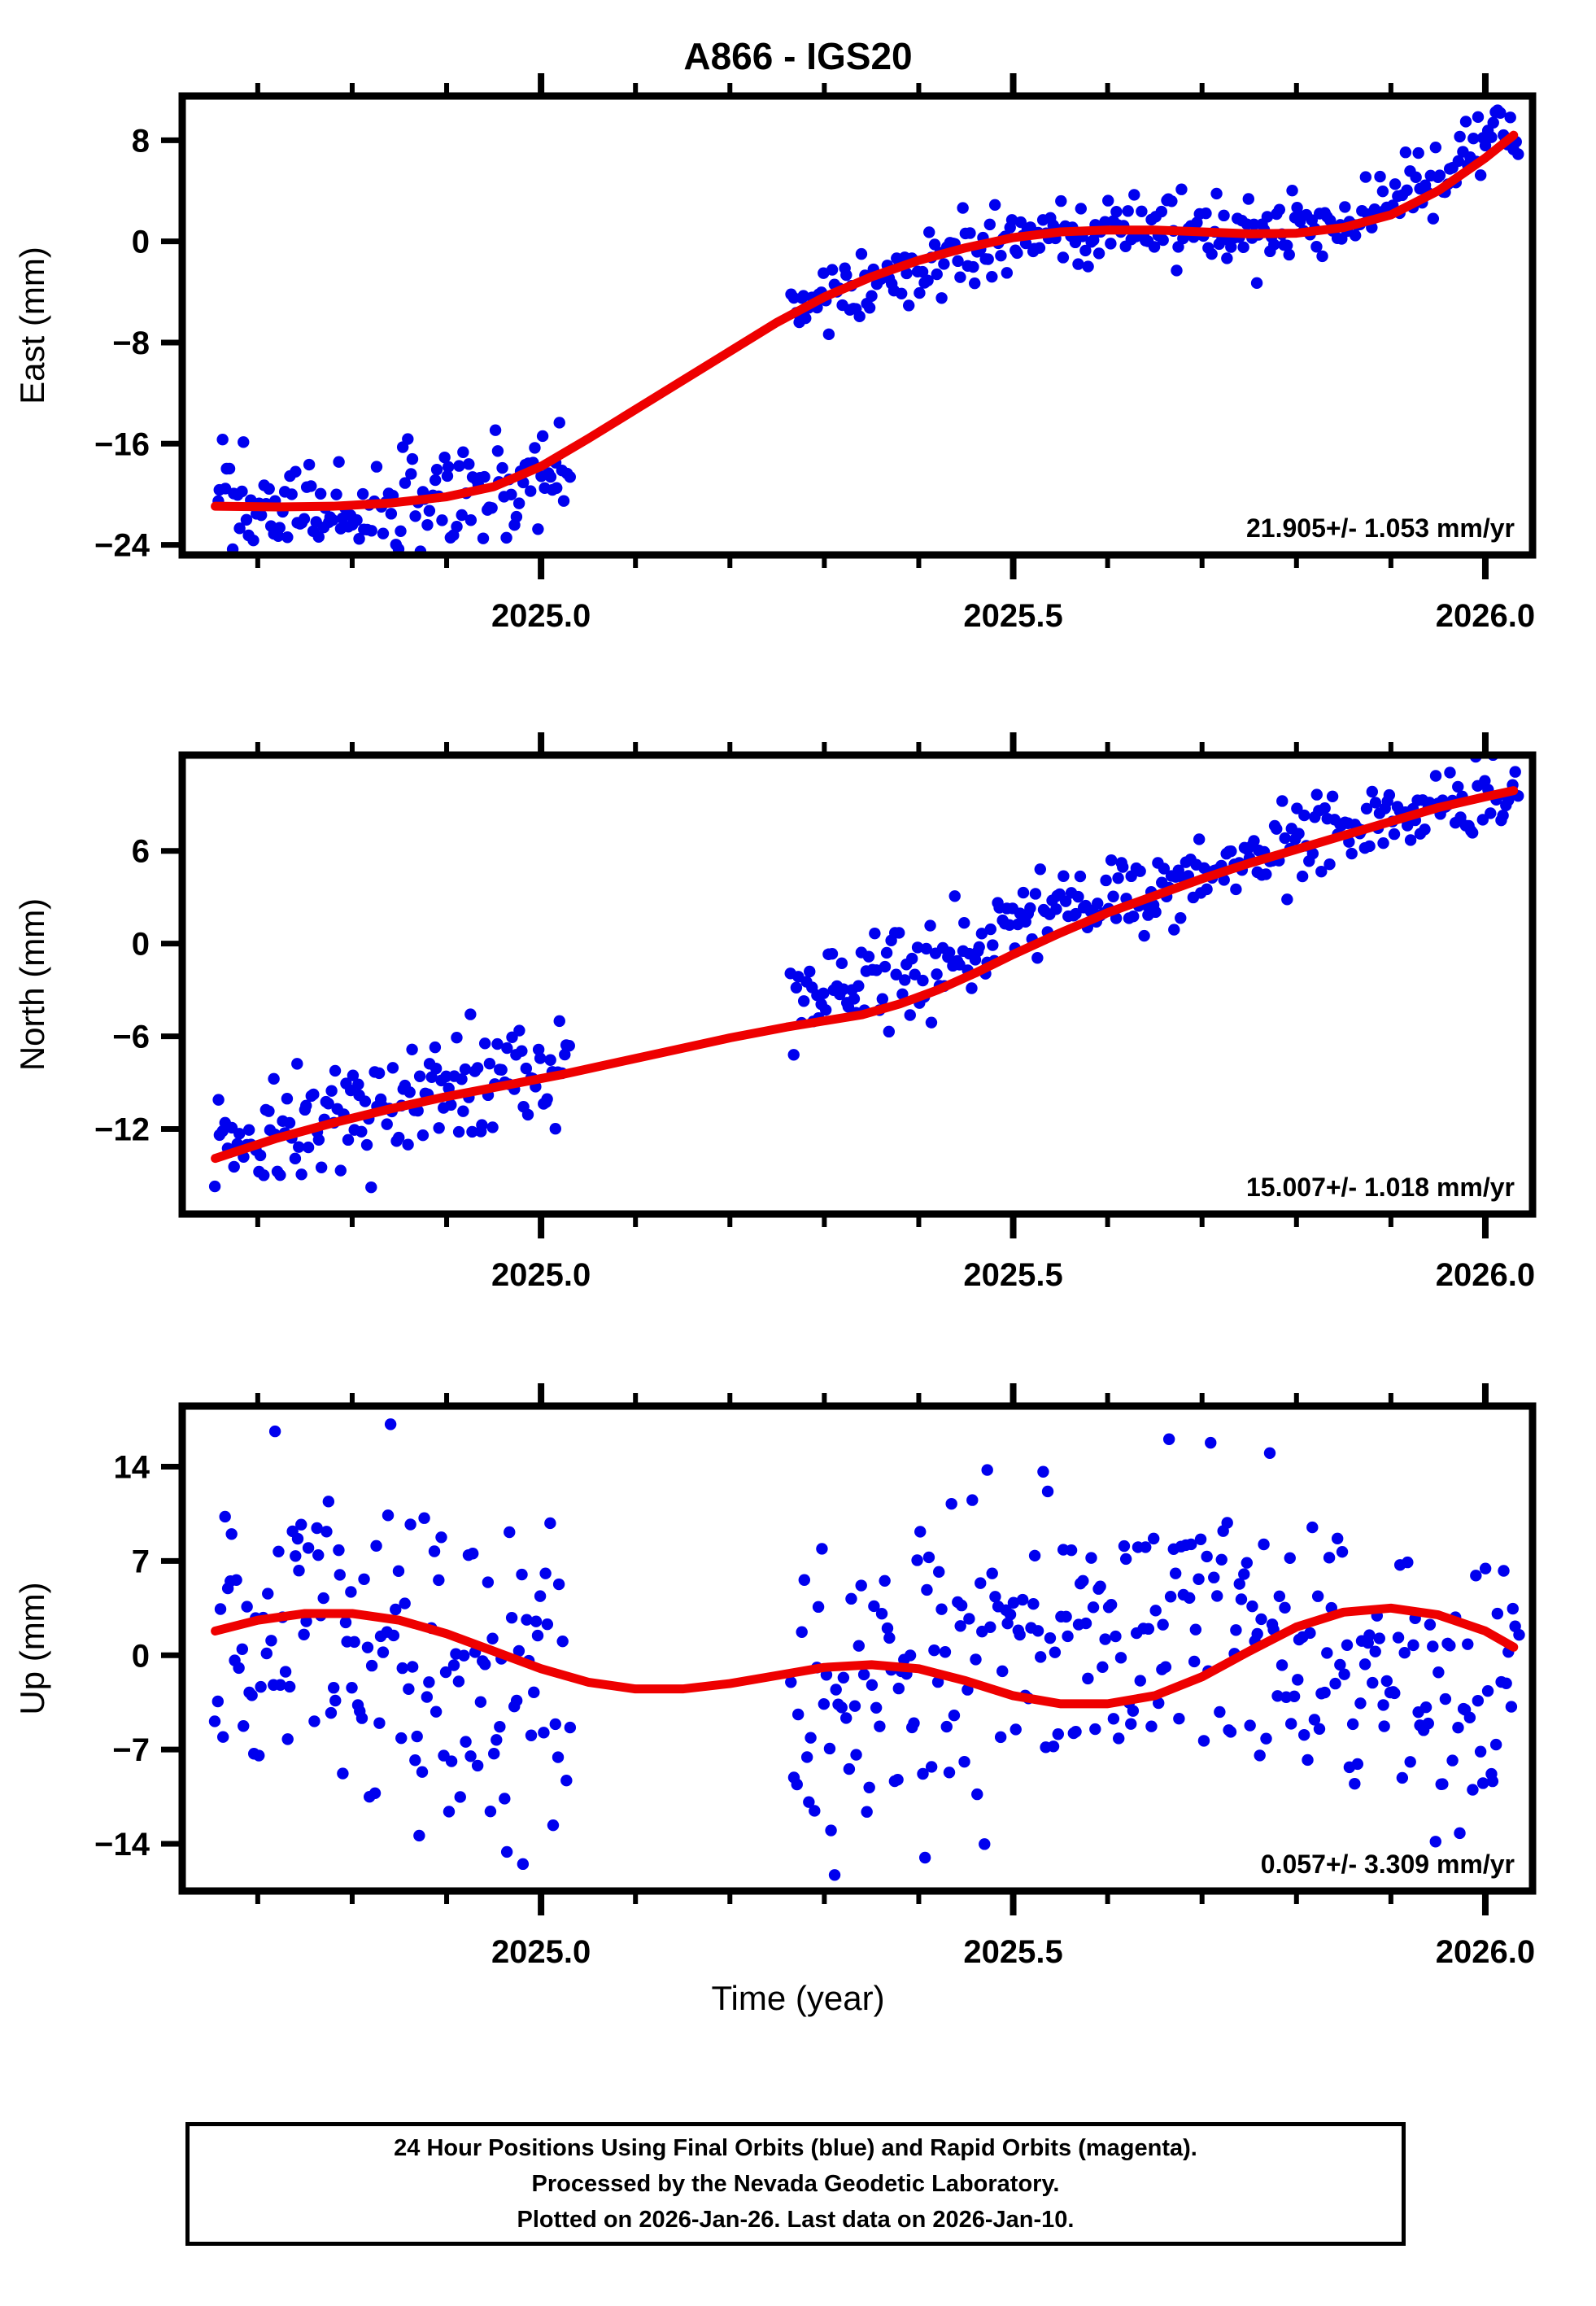 The image size is (1596, 2306). I want to click on y-tick-label: −12, so click(122, 1130).